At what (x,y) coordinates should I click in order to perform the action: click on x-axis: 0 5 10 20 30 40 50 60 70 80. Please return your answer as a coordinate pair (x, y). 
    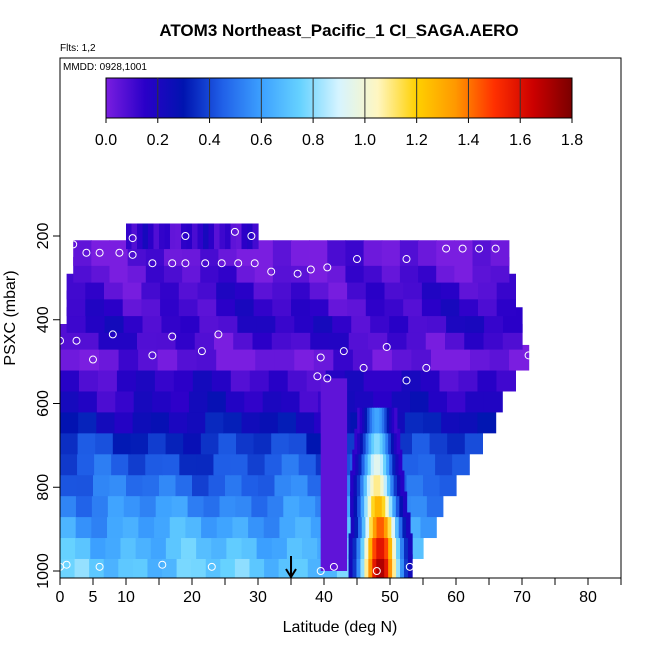
    Looking at the image, I should click on (339, 592).